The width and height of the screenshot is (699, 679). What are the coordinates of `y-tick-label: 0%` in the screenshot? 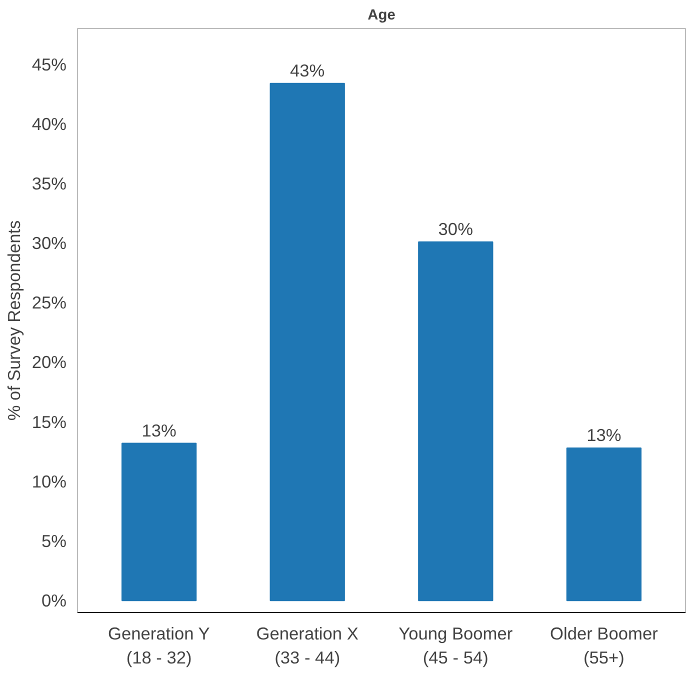 It's located at (53, 600).